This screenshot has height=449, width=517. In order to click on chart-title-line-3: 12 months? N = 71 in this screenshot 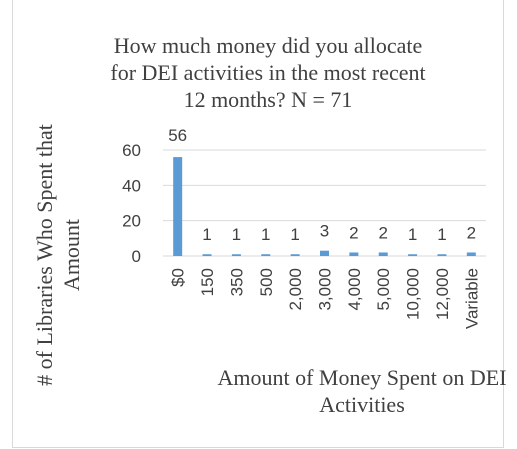, I will do `click(268, 99)`.